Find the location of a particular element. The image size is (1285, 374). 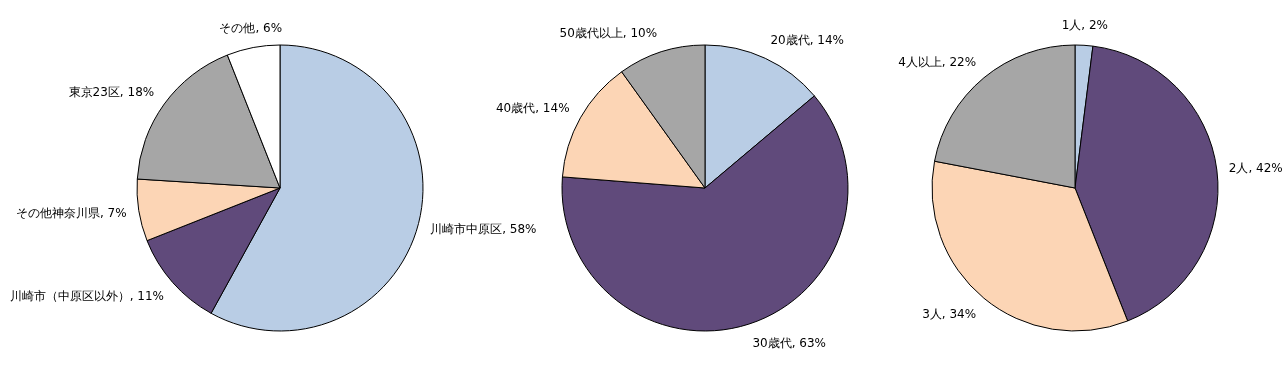

slice-label: 2人, 42% is located at coordinates (1255, 167).